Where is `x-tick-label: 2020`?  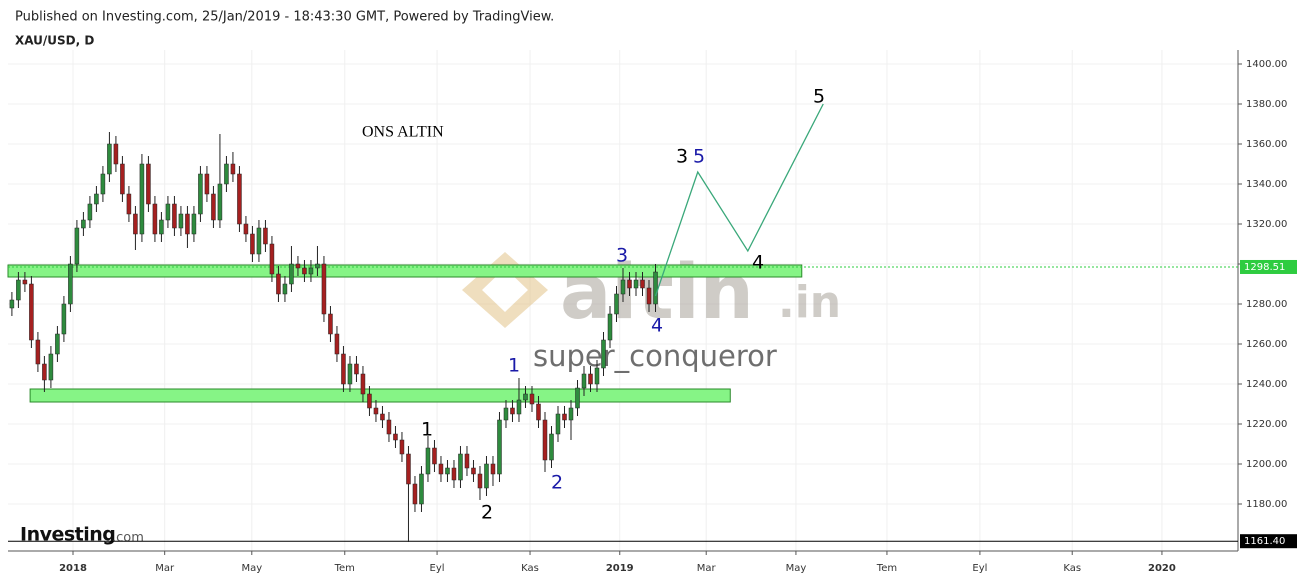 x-tick-label: 2020 is located at coordinates (1162, 568).